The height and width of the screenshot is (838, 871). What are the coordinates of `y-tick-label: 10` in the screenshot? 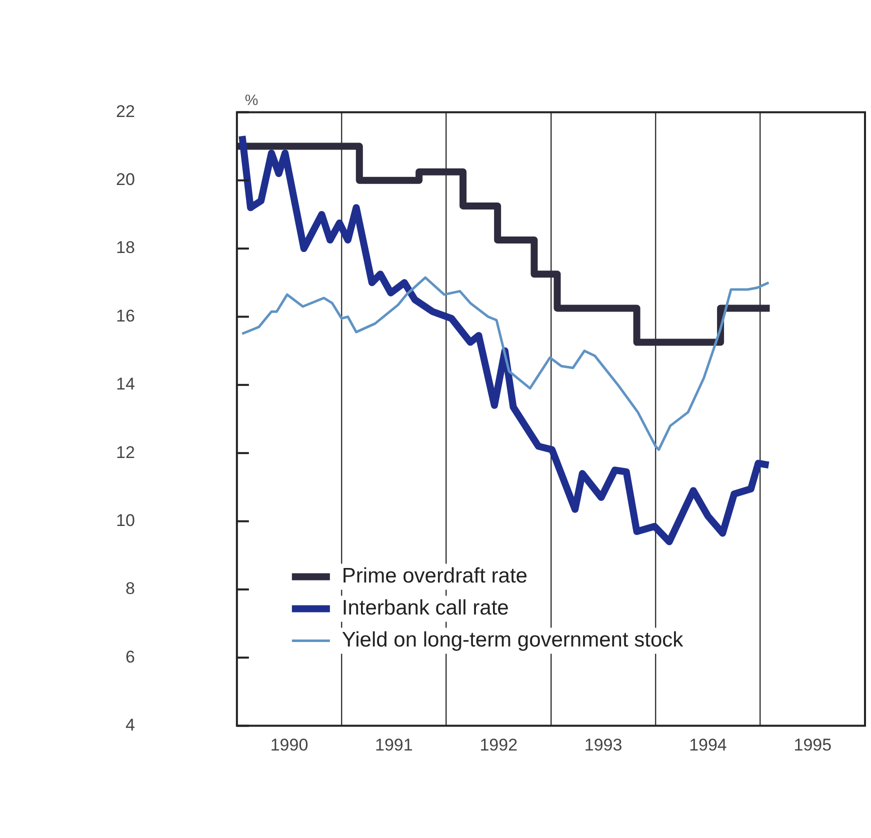 It's located at (125, 520).